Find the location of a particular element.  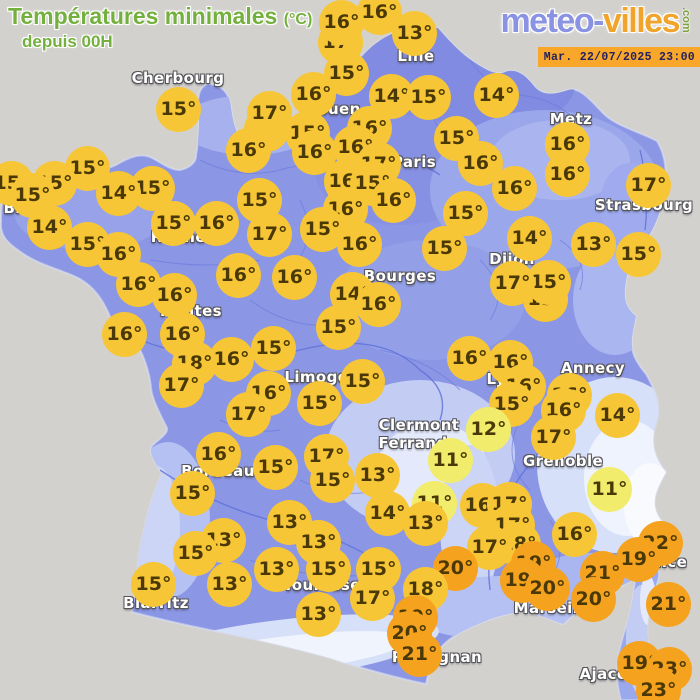

logo-part-villes: villes is located at coordinates (641, 21).